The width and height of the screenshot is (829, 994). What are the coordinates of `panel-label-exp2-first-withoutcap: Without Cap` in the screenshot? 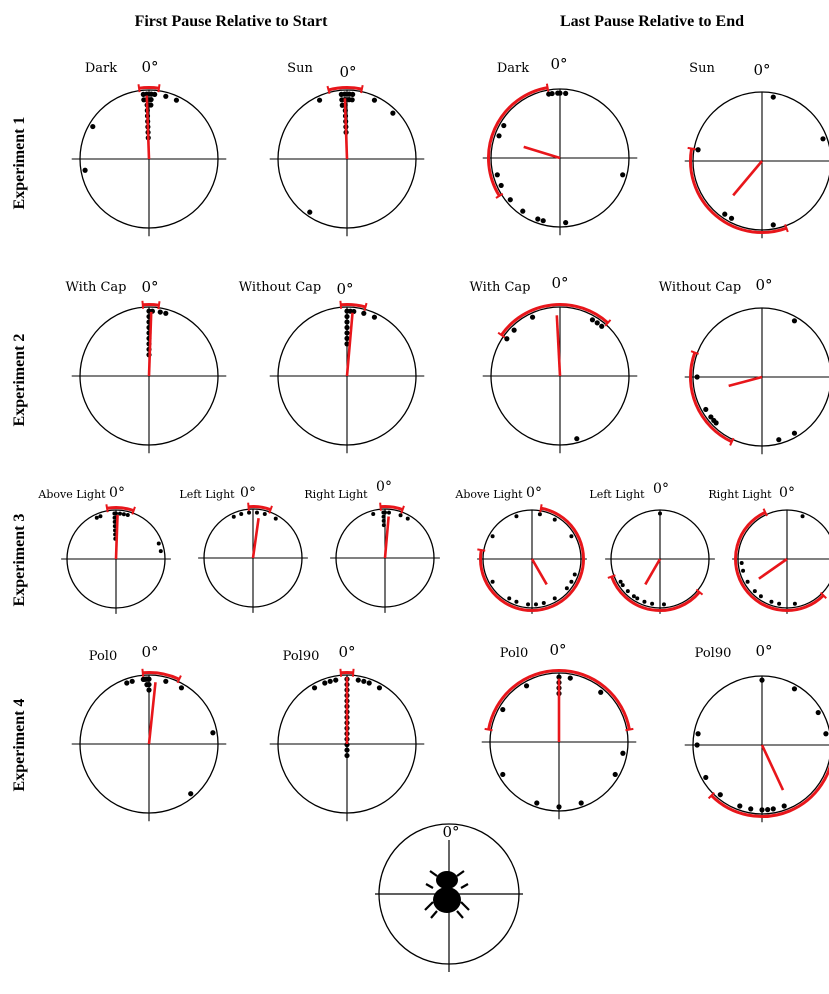 It's located at (280, 287).